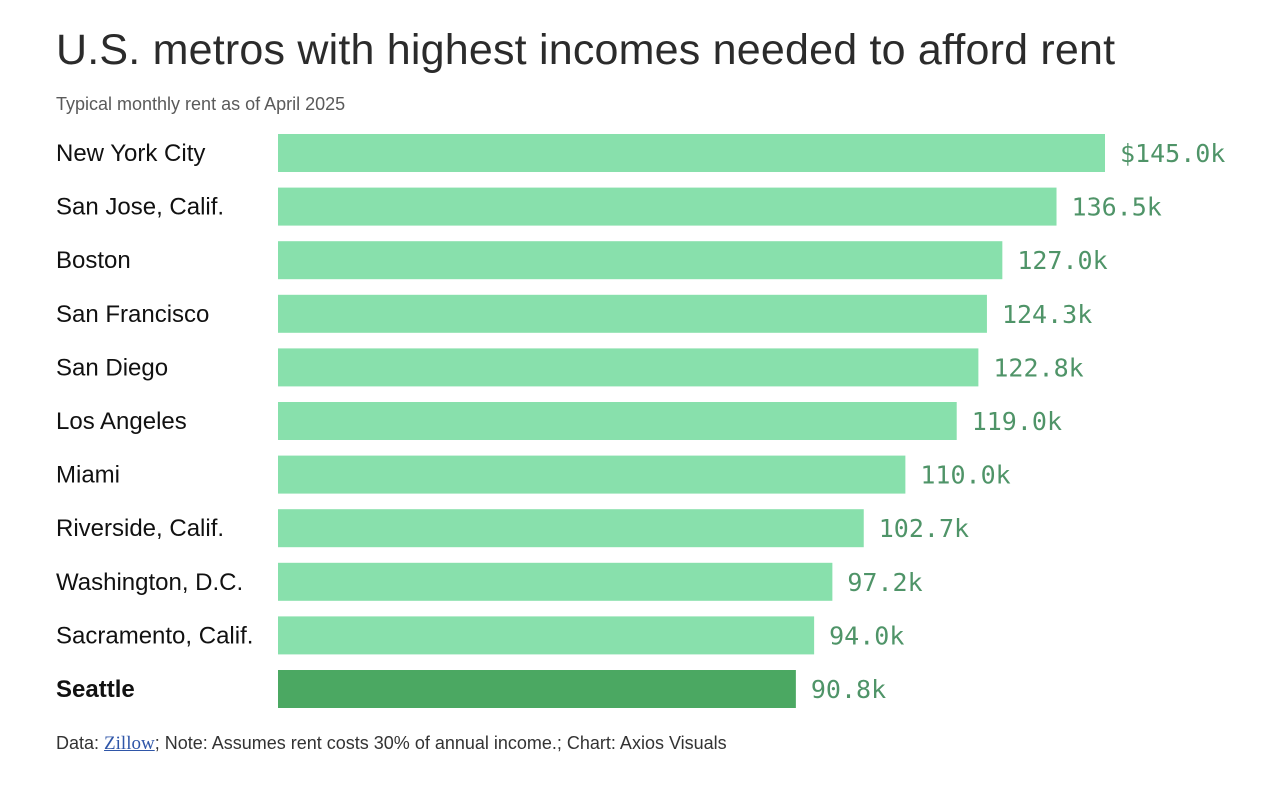 The image size is (1280, 795). What do you see at coordinates (201, 104) in the screenshot?
I see `chart-subtitle: Typical monthly rent as of April 2025` at bounding box center [201, 104].